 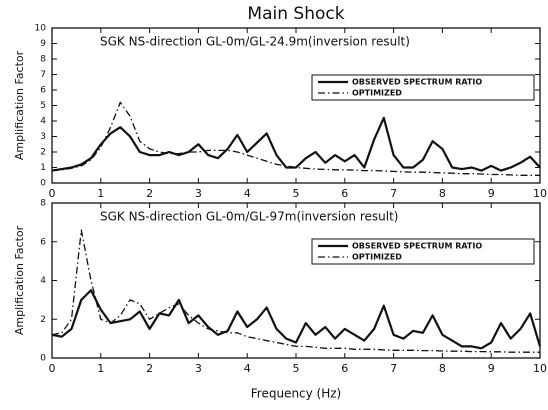 What do you see at coordinates (43, 168) in the screenshot?
I see `y-tick-label: 1` at bounding box center [43, 168].